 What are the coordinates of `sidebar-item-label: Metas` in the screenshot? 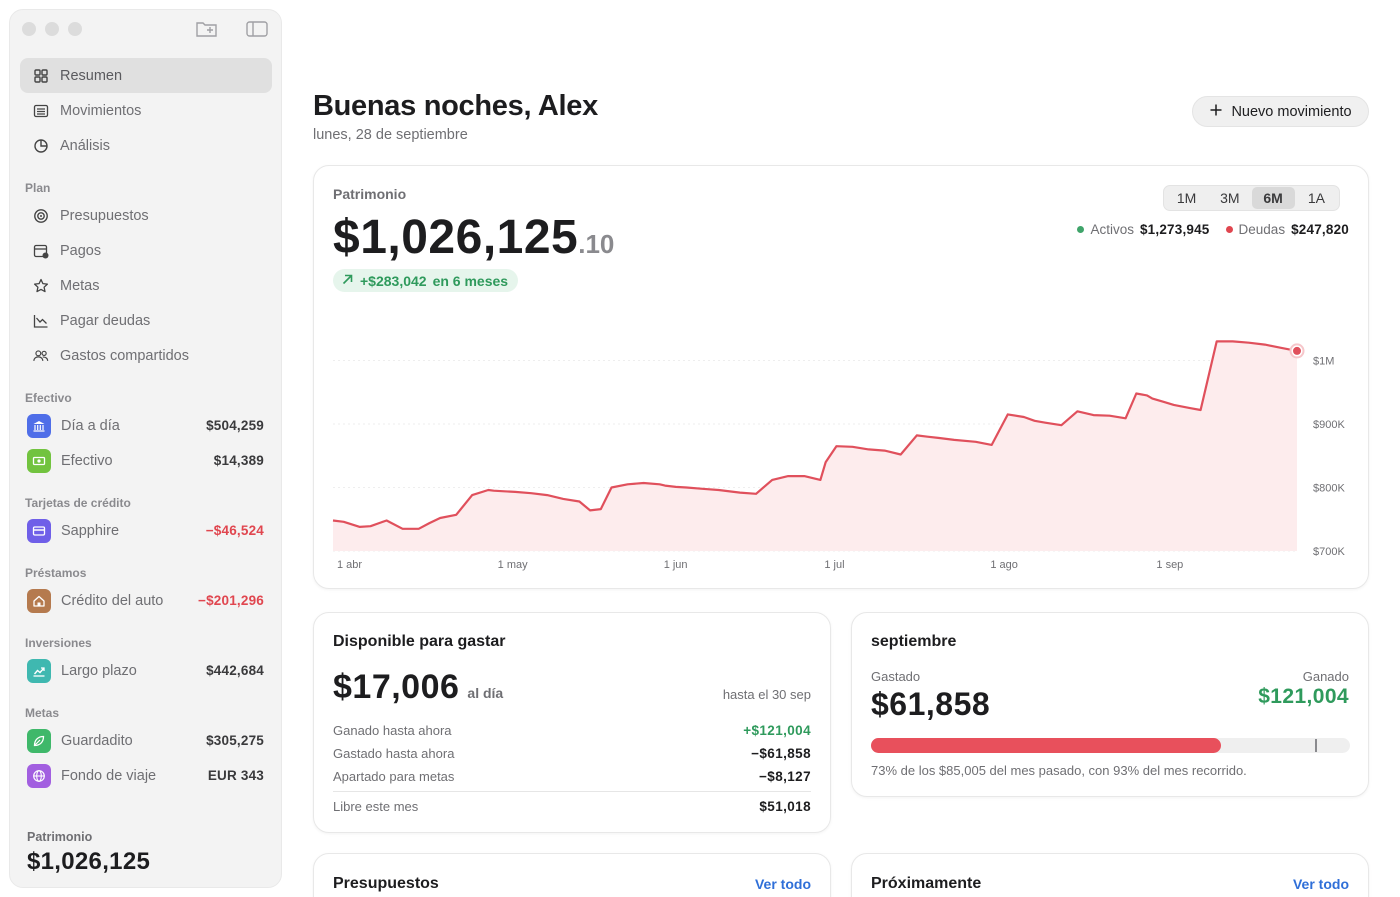 It's located at (80, 285).